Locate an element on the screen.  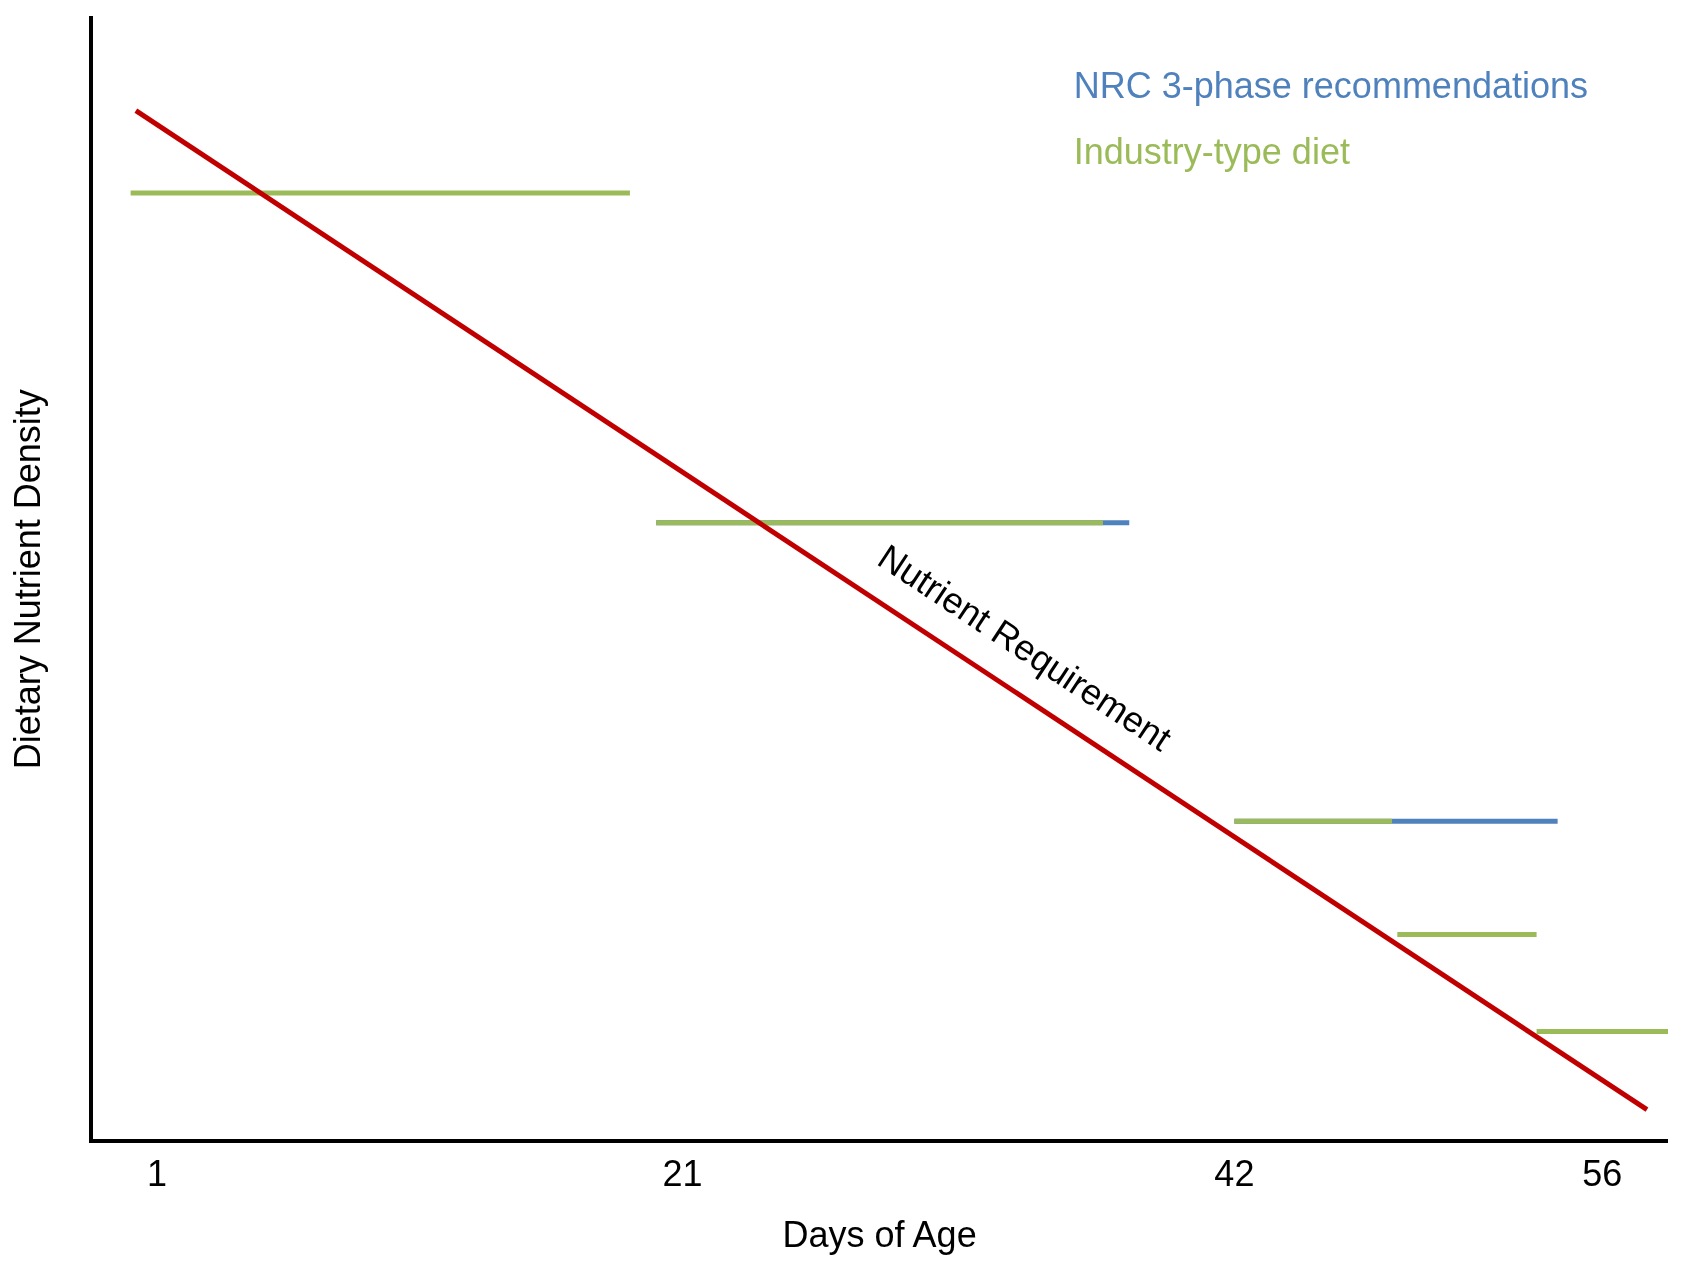
text: NRC 3-phase recommendations is located at coordinates (1330, 85).